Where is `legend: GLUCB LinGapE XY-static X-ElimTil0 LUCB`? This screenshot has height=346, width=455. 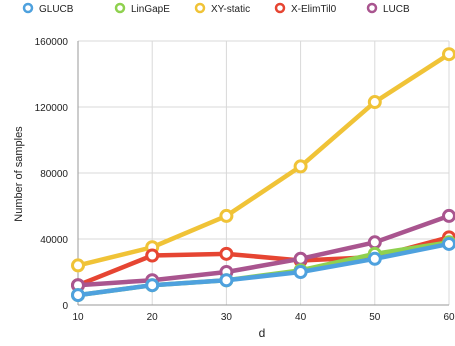 legend: GLUCB LinGapE XY-static X-ElimTil0 LUCB is located at coordinates (216, 8).